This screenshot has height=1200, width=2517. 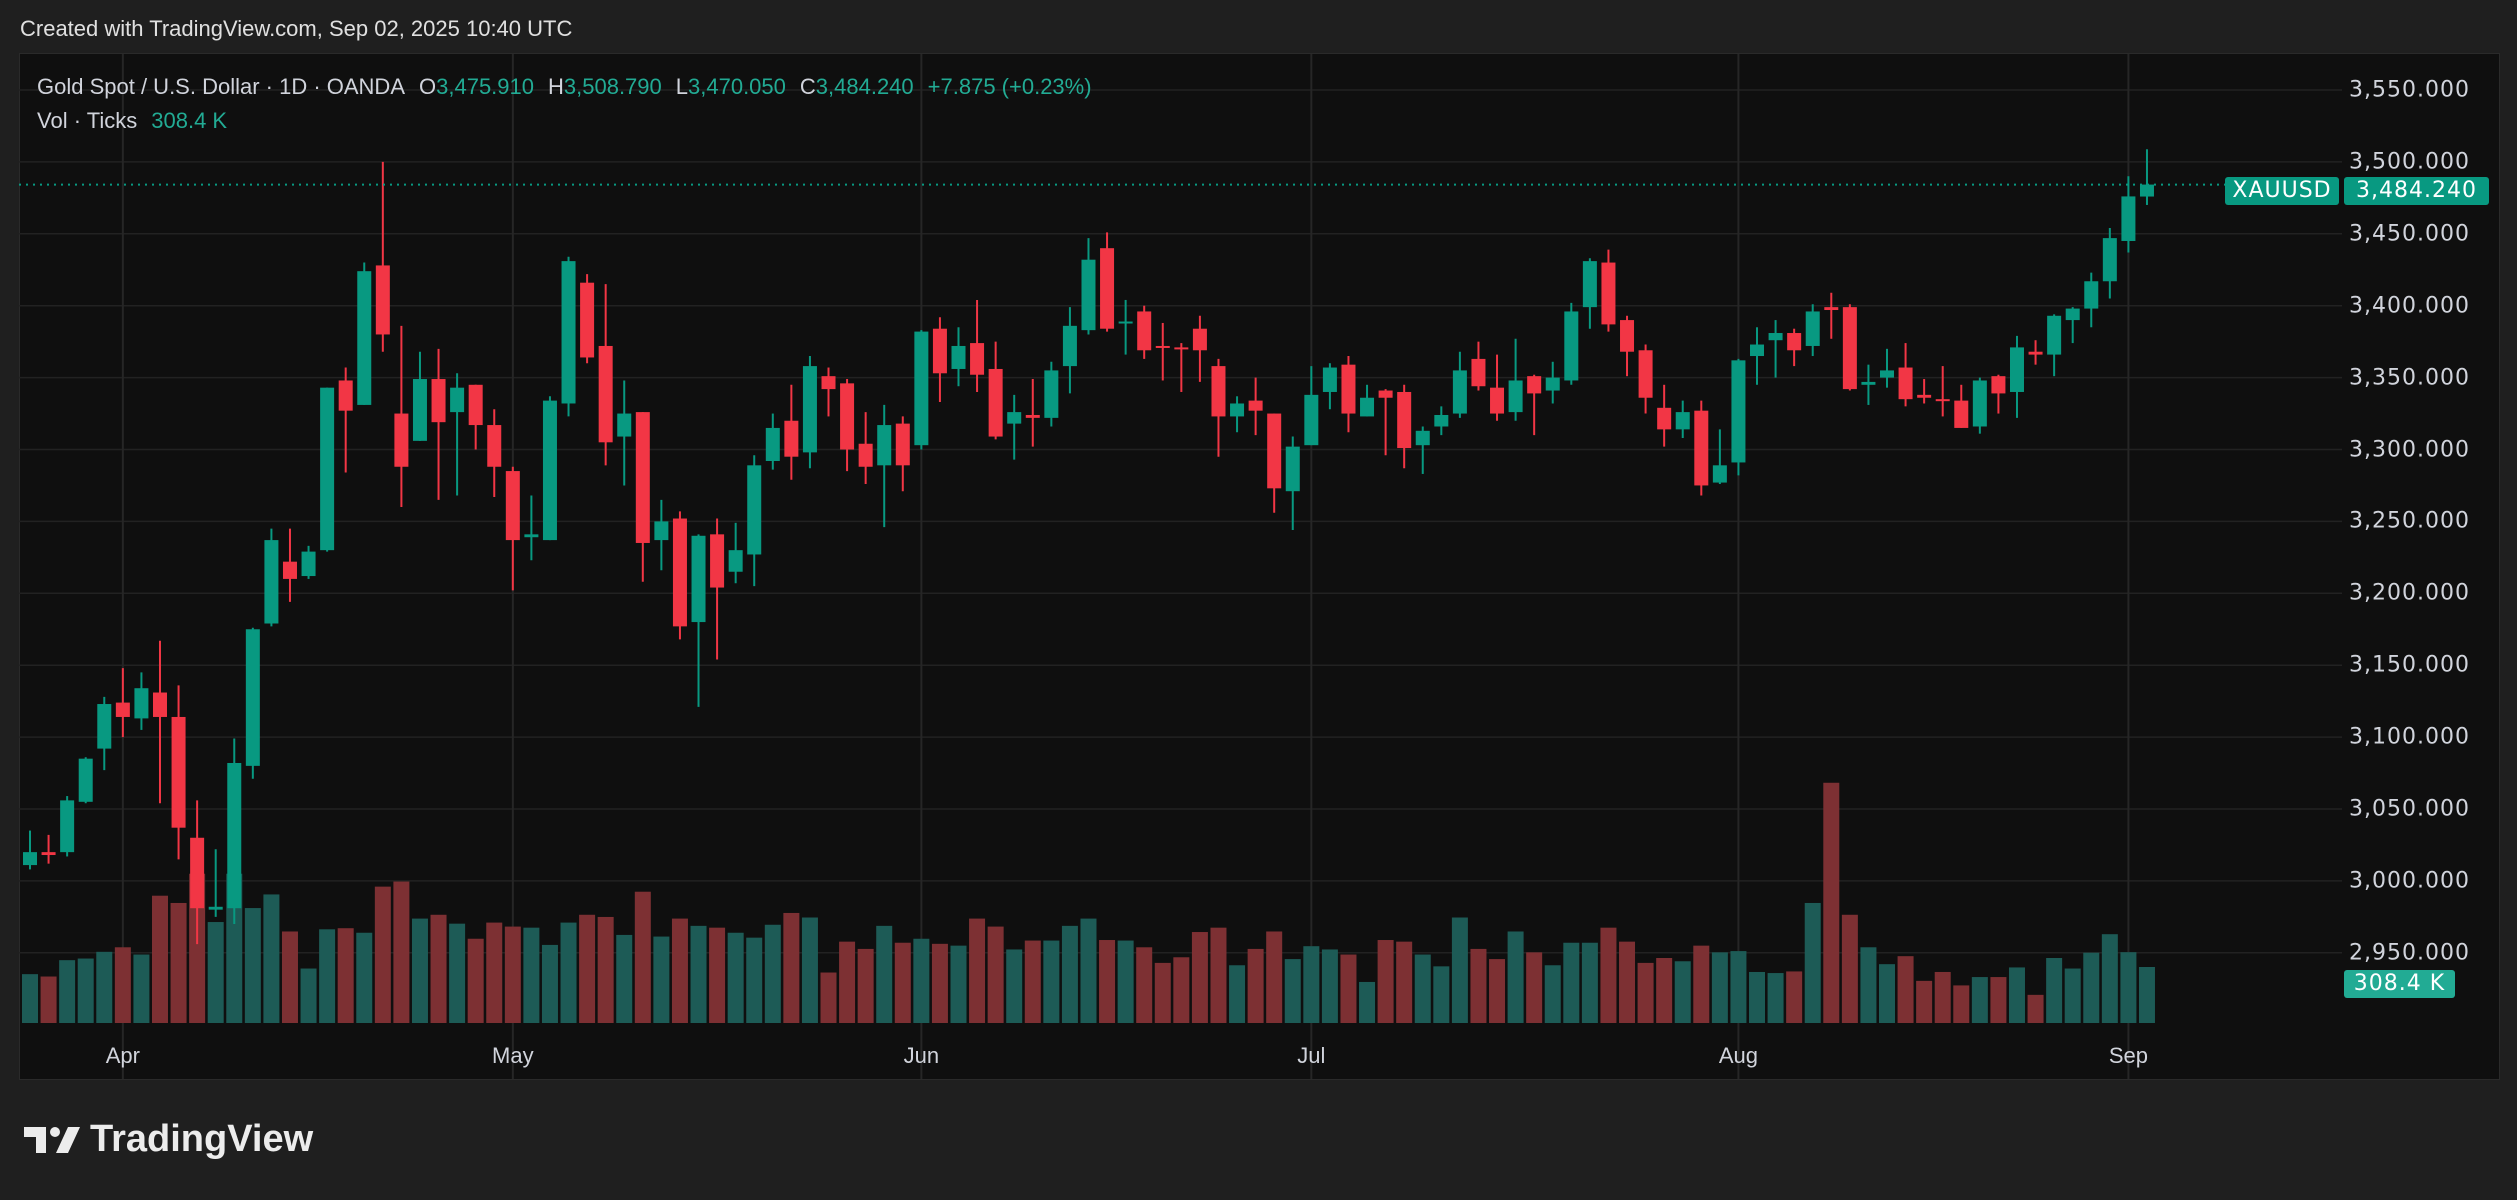 What do you see at coordinates (87, 120) in the screenshot?
I see `volume-label: Vol · Ticks` at bounding box center [87, 120].